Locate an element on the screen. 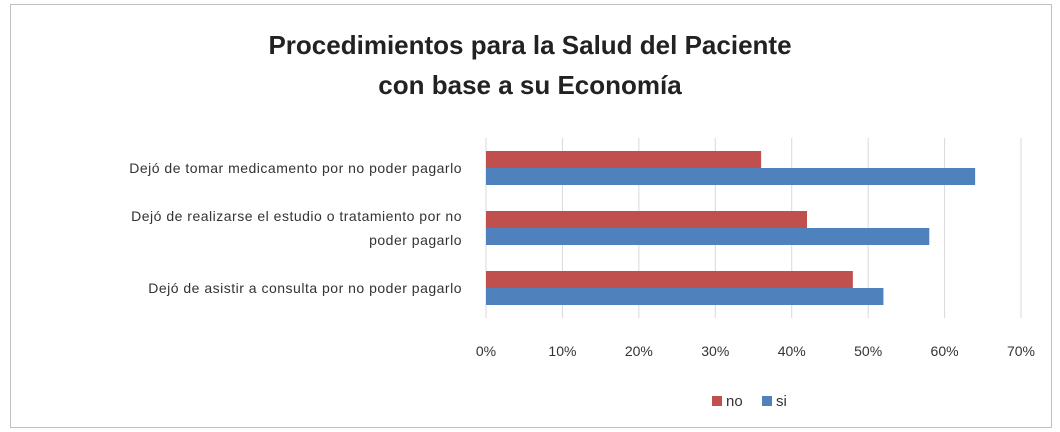 This screenshot has height=432, width=1060. x-tick-label: 50% is located at coordinates (868, 351).